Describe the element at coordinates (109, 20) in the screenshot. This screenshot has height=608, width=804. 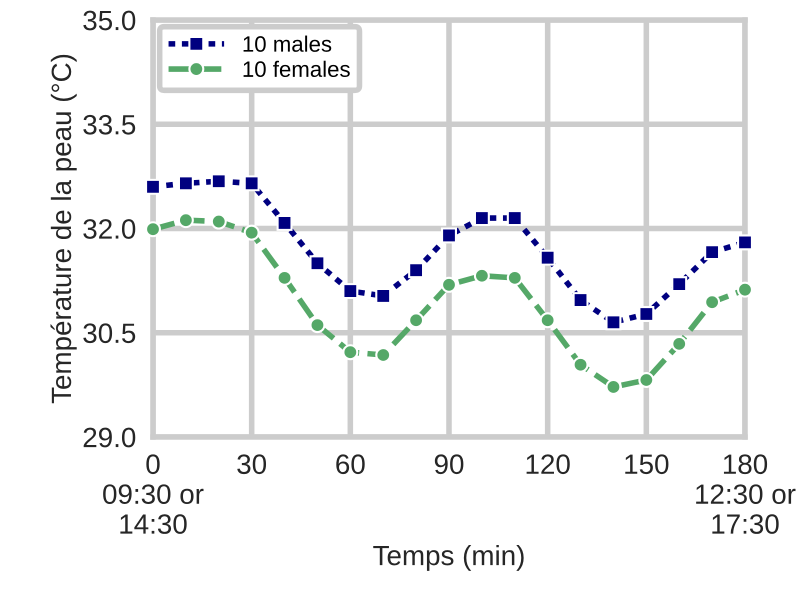
I see `y-tick-label: 35.0` at that location.